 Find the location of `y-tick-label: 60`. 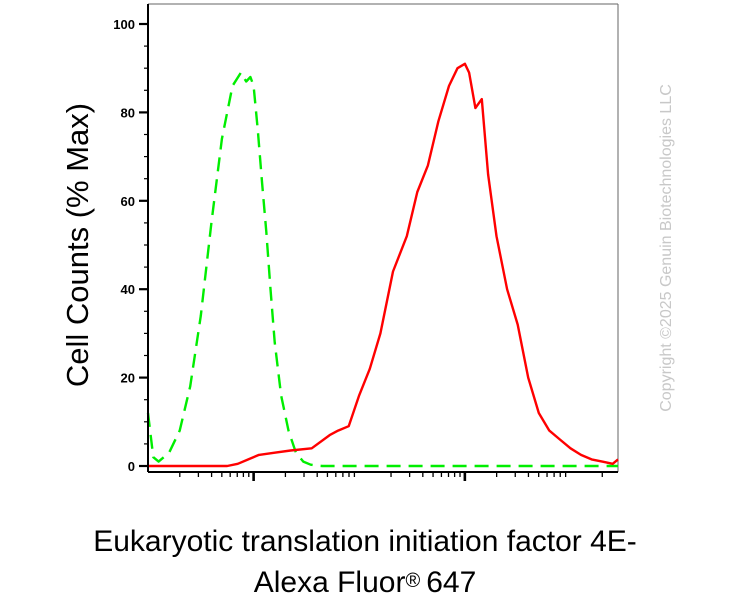

y-tick-label: 60 is located at coordinates (128, 201).